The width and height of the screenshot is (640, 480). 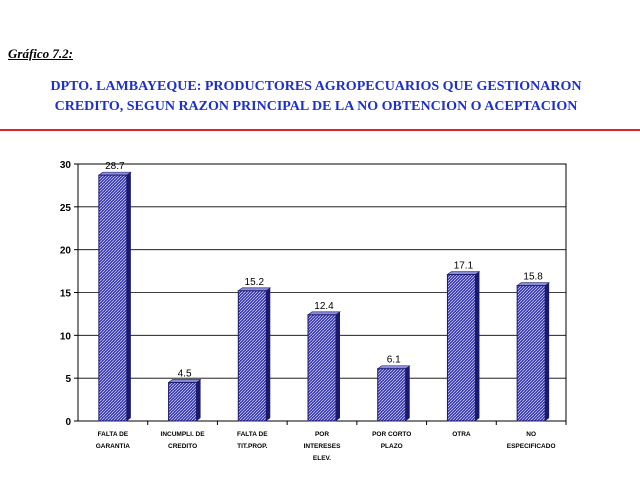 What do you see at coordinates (255, 282) in the screenshot?
I see `data-label: 15.2` at bounding box center [255, 282].